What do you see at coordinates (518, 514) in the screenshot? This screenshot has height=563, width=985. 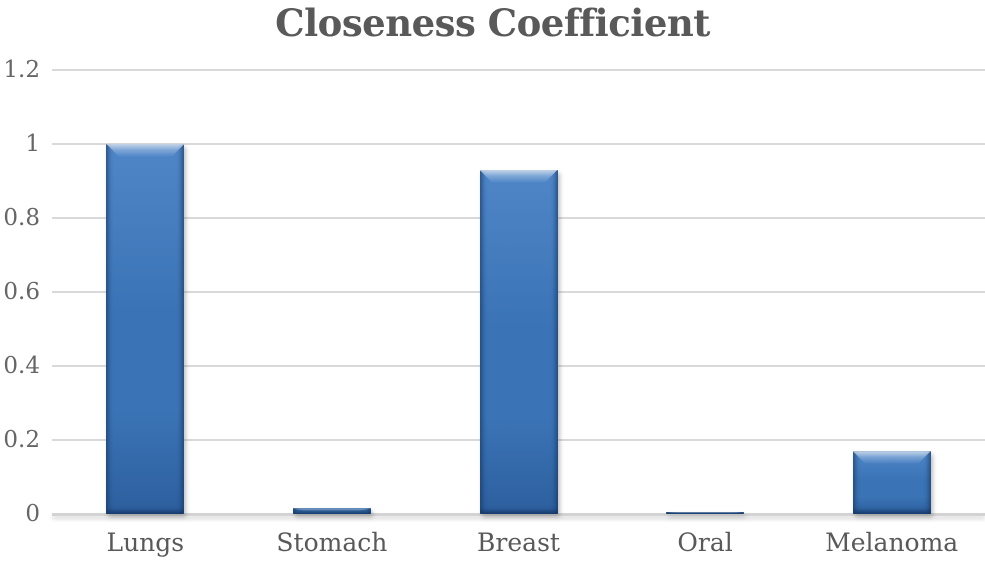 I see `x-axis-line` at bounding box center [518, 514].